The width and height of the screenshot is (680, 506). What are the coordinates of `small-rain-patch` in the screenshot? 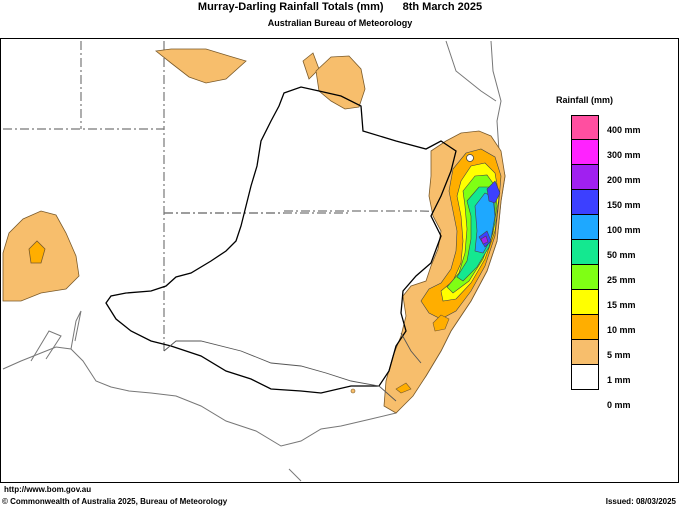 It's located at (403, 388).